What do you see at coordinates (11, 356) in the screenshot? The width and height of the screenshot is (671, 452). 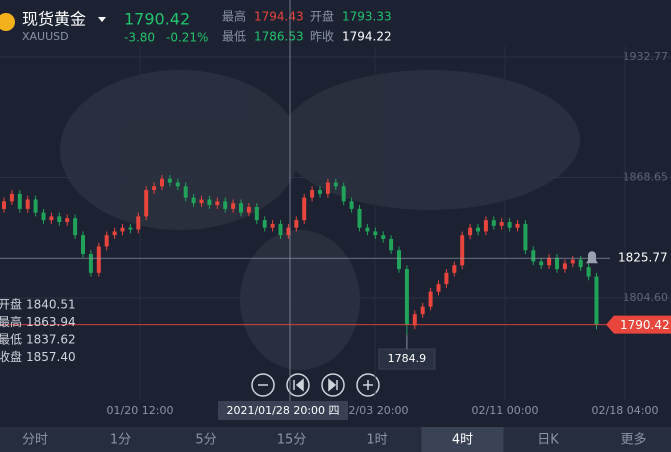 I see `info-label: 收盘` at bounding box center [11, 356].